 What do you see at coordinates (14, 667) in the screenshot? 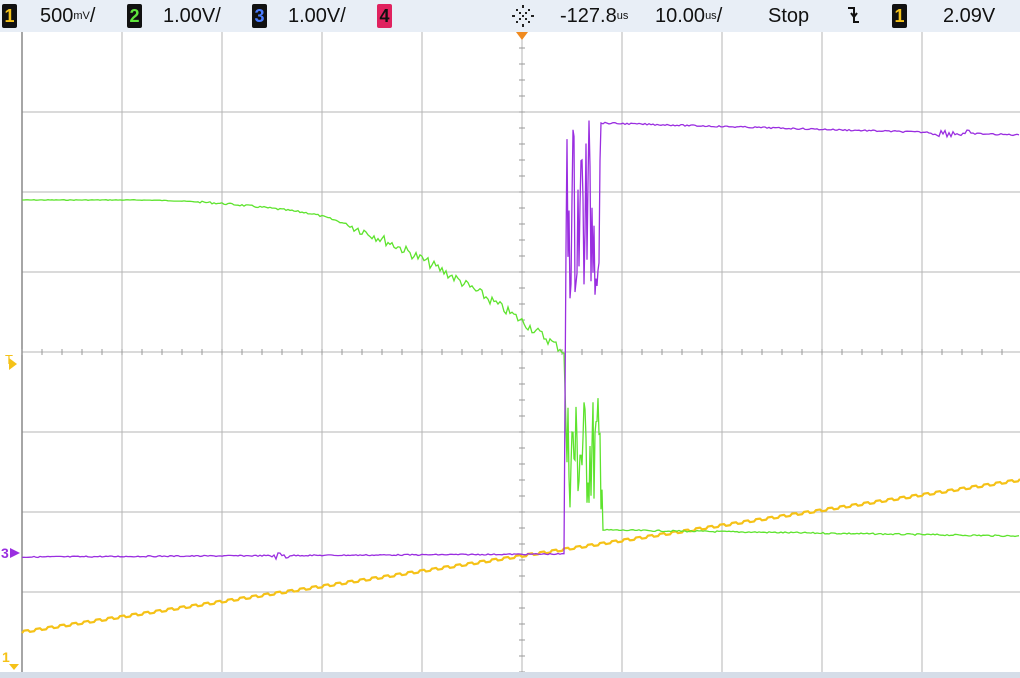
I see `channel-1-ground-marker` at bounding box center [14, 667].